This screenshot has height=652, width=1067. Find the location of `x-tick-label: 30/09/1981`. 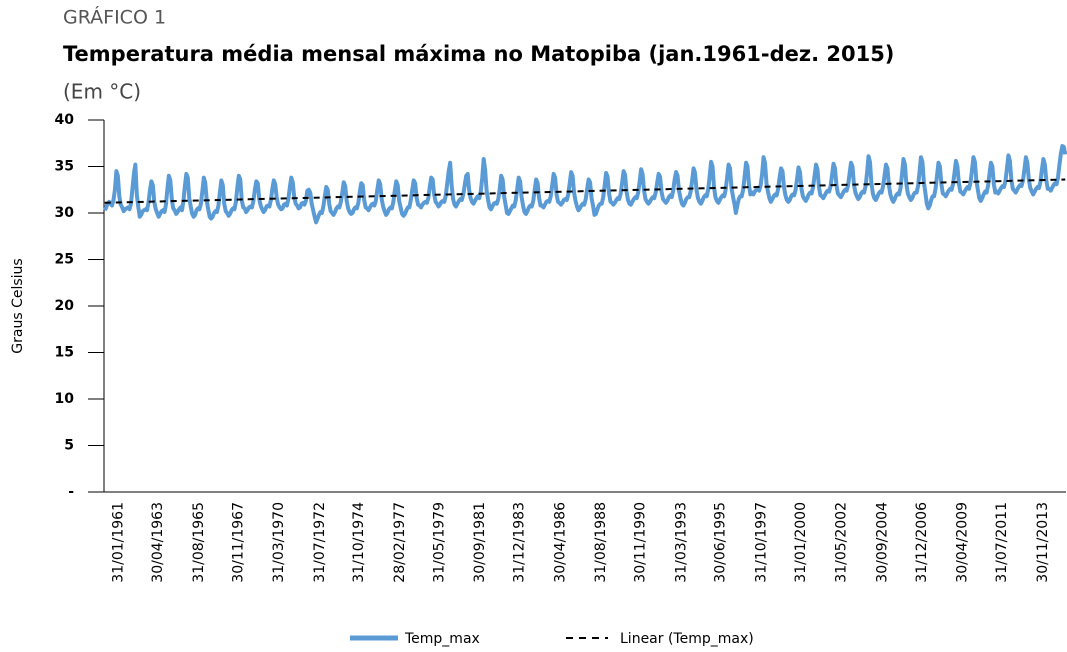

x-tick-label: 30/09/1981 is located at coordinates (480, 542).